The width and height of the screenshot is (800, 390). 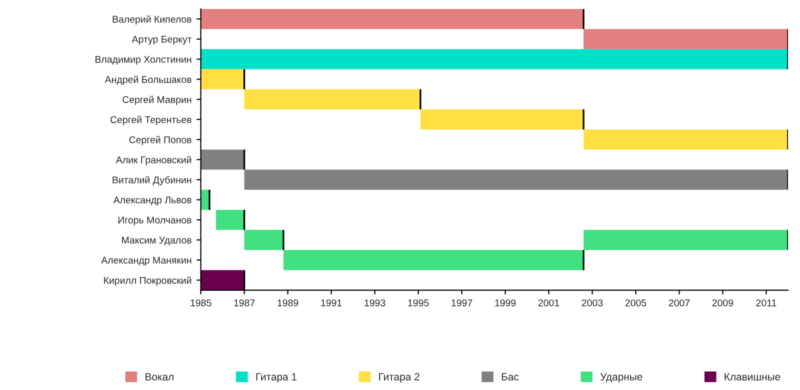 What do you see at coordinates (152, 181) in the screenshot?
I see `y-tick-label: Виталий Дубинин` at bounding box center [152, 181].